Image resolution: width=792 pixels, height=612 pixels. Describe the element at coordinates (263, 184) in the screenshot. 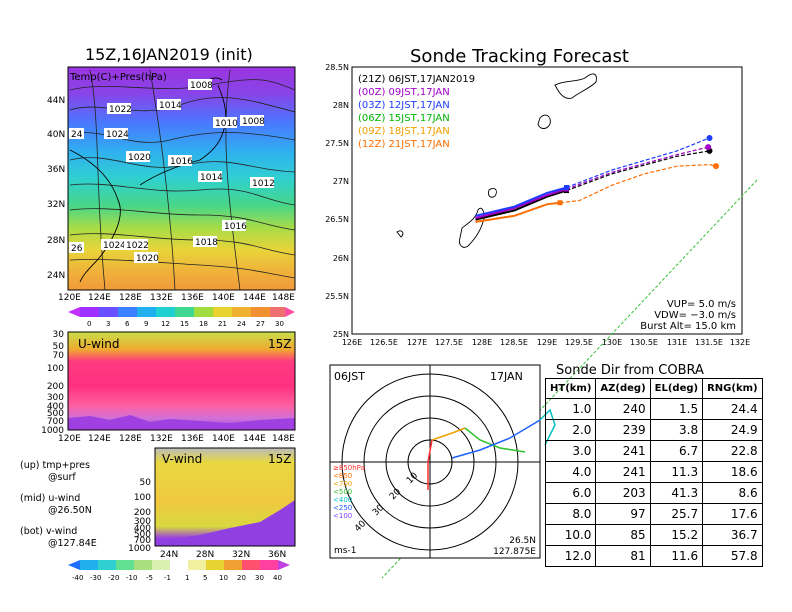

I see `svg-text: 1012` at that location.